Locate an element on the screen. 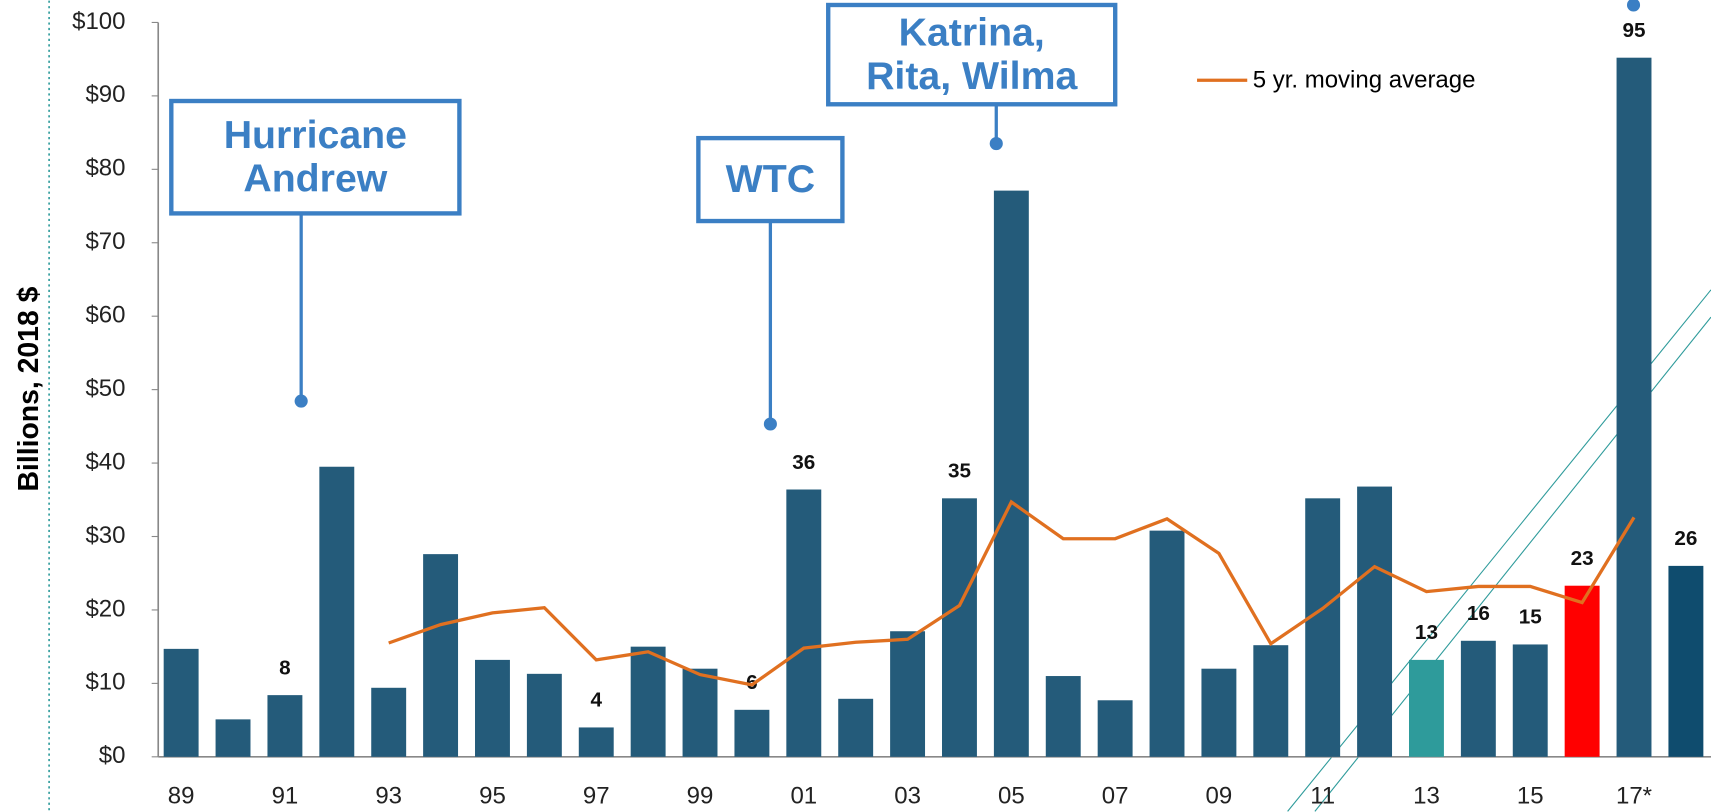  y-tick-label: $0 is located at coordinates (112, 755).